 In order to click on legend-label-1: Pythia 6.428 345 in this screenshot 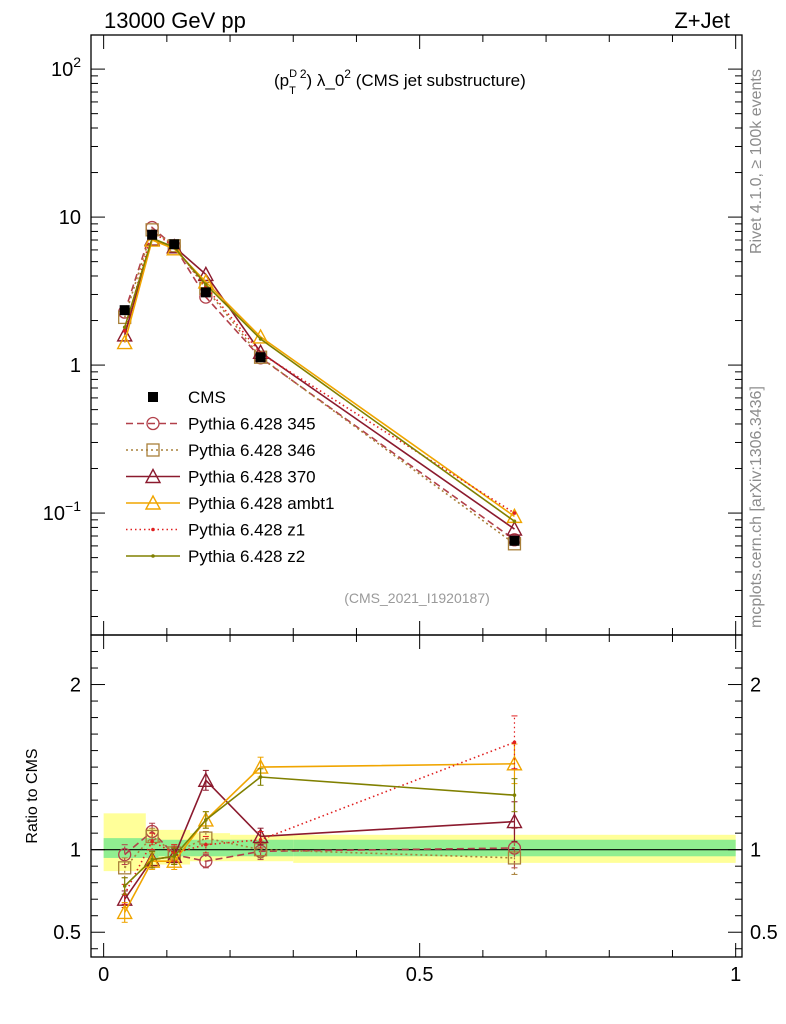, I will do `click(252, 424)`.